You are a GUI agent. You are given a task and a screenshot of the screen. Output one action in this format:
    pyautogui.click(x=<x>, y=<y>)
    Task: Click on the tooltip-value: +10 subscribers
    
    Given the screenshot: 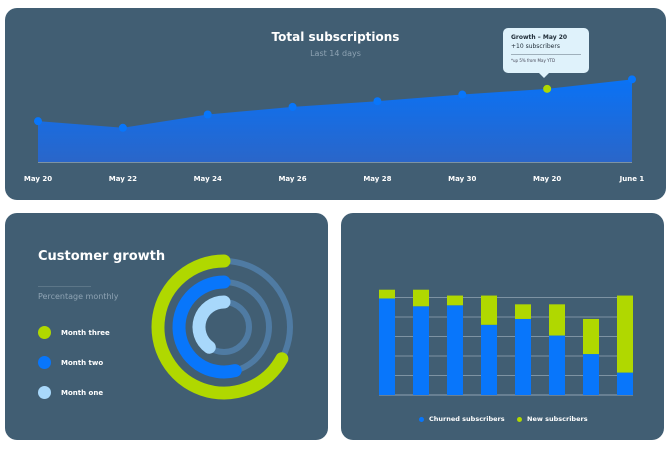 What is the action you would take?
    pyautogui.click(x=535, y=46)
    